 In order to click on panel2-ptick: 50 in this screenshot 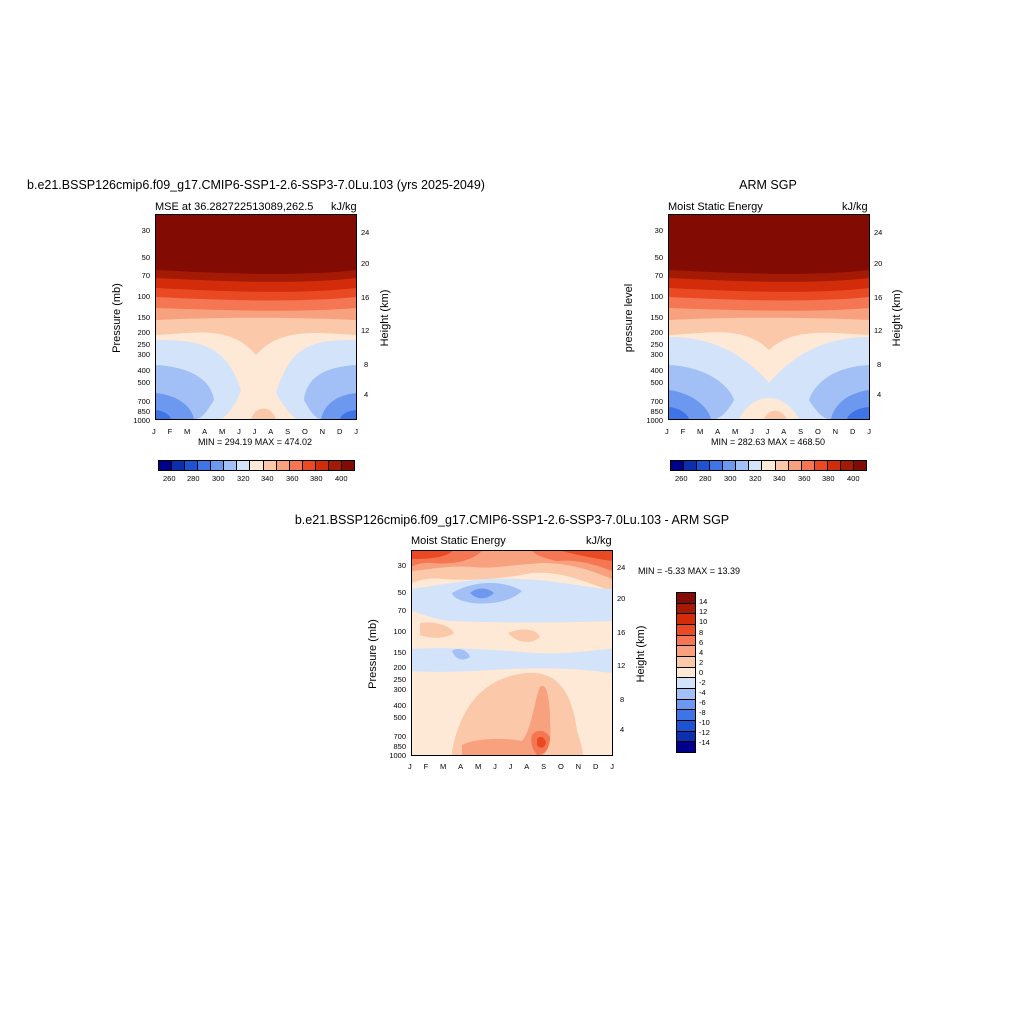, I will do `click(658, 257)`.